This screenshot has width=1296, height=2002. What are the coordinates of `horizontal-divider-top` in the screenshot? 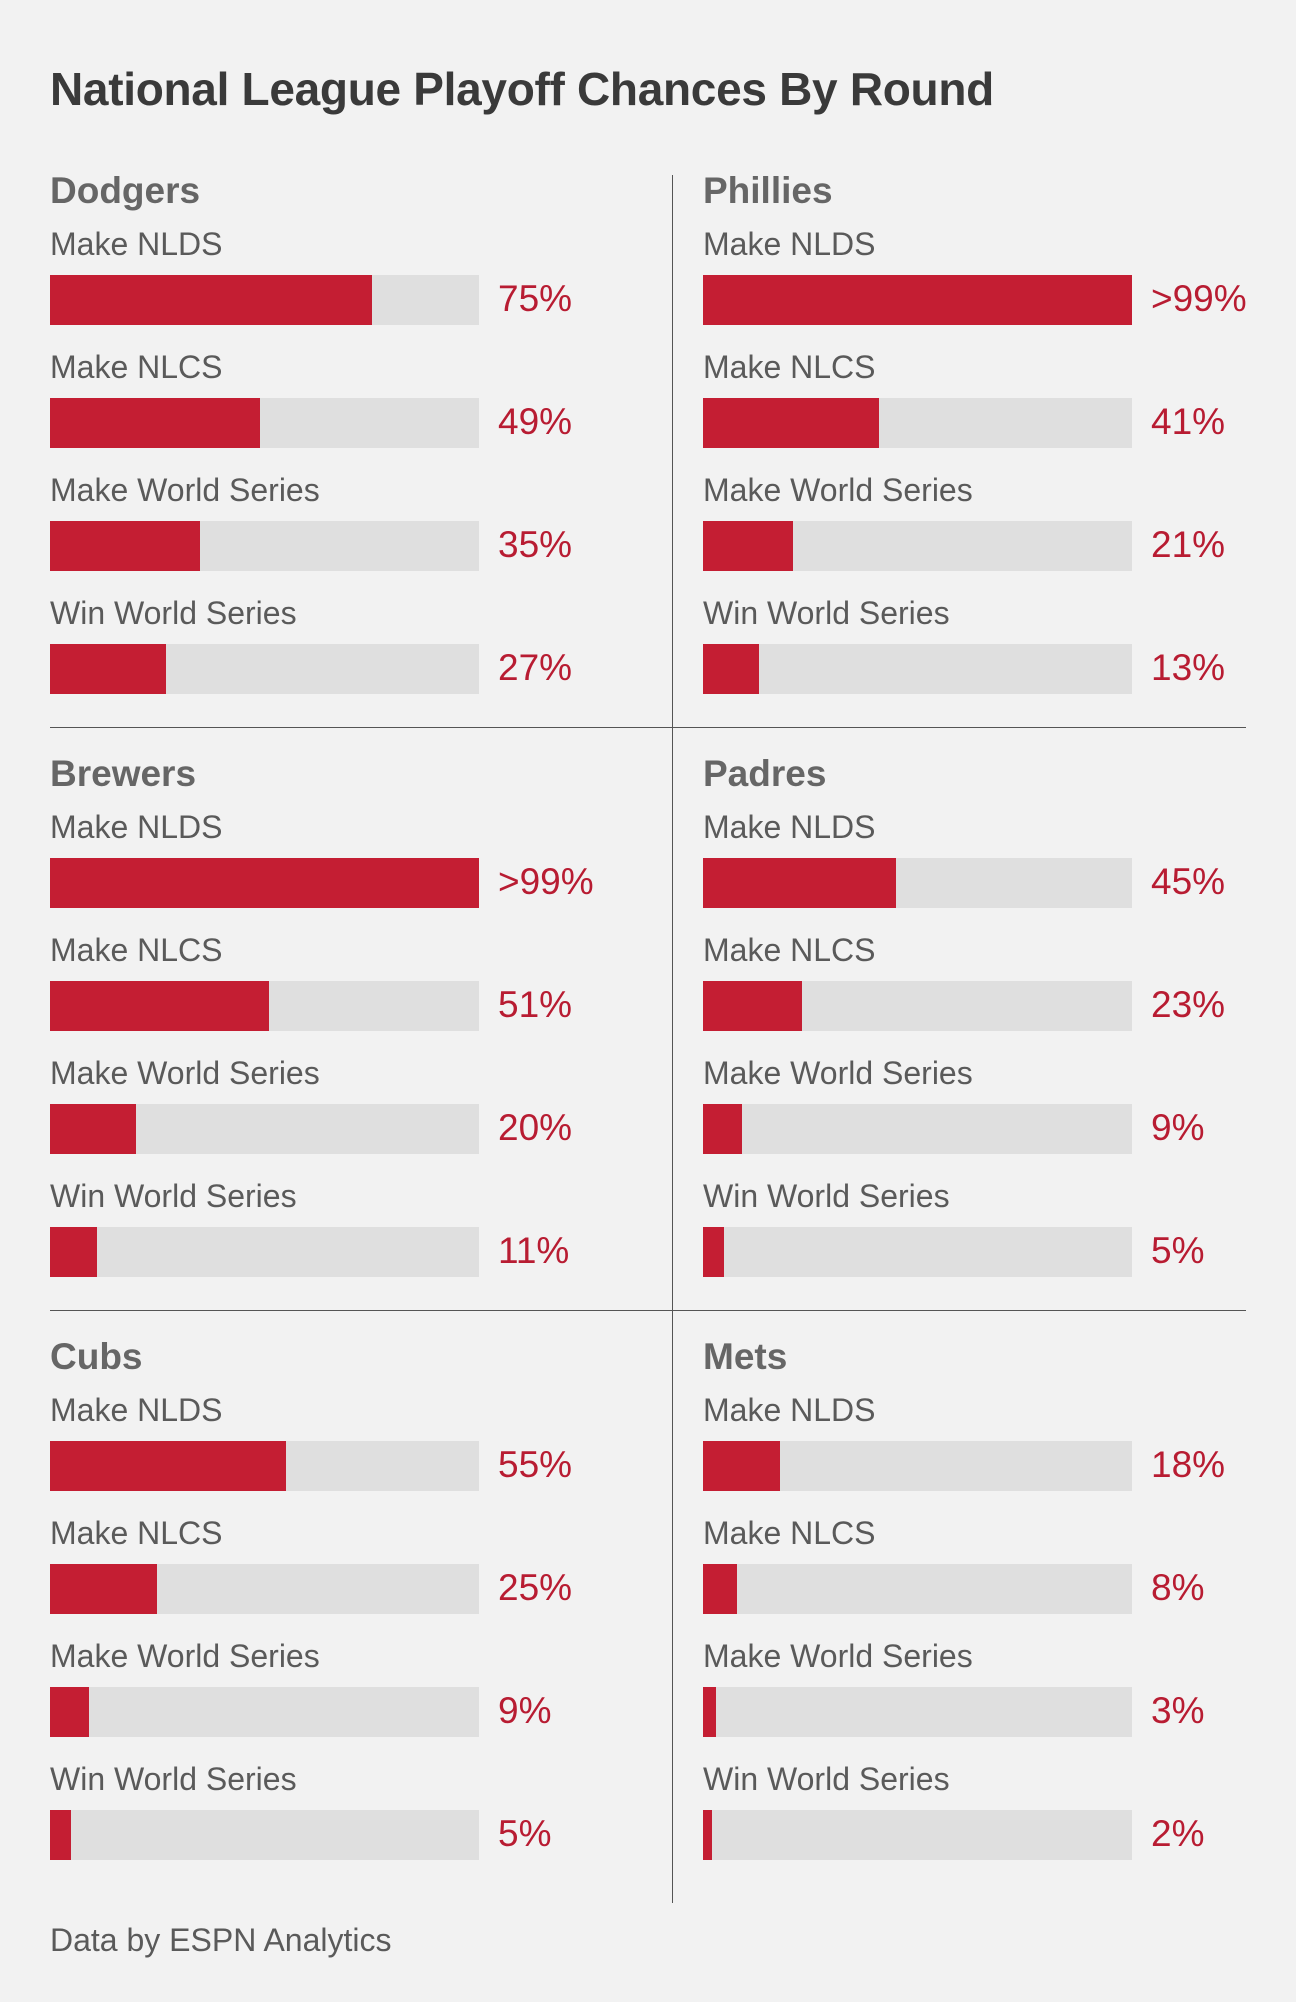 It's located at (648, 727).